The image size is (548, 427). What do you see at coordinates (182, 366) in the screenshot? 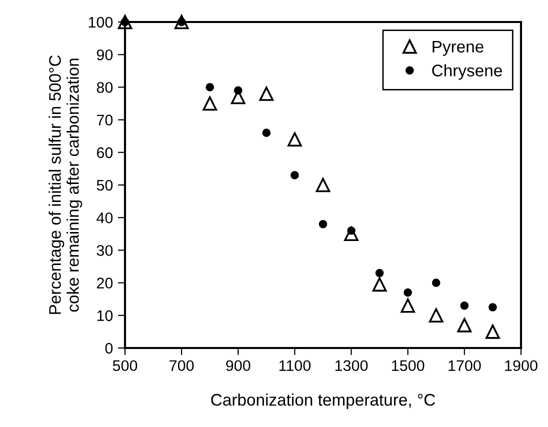
I see `x-tick-label: 700` at bounding box center [182, 366].